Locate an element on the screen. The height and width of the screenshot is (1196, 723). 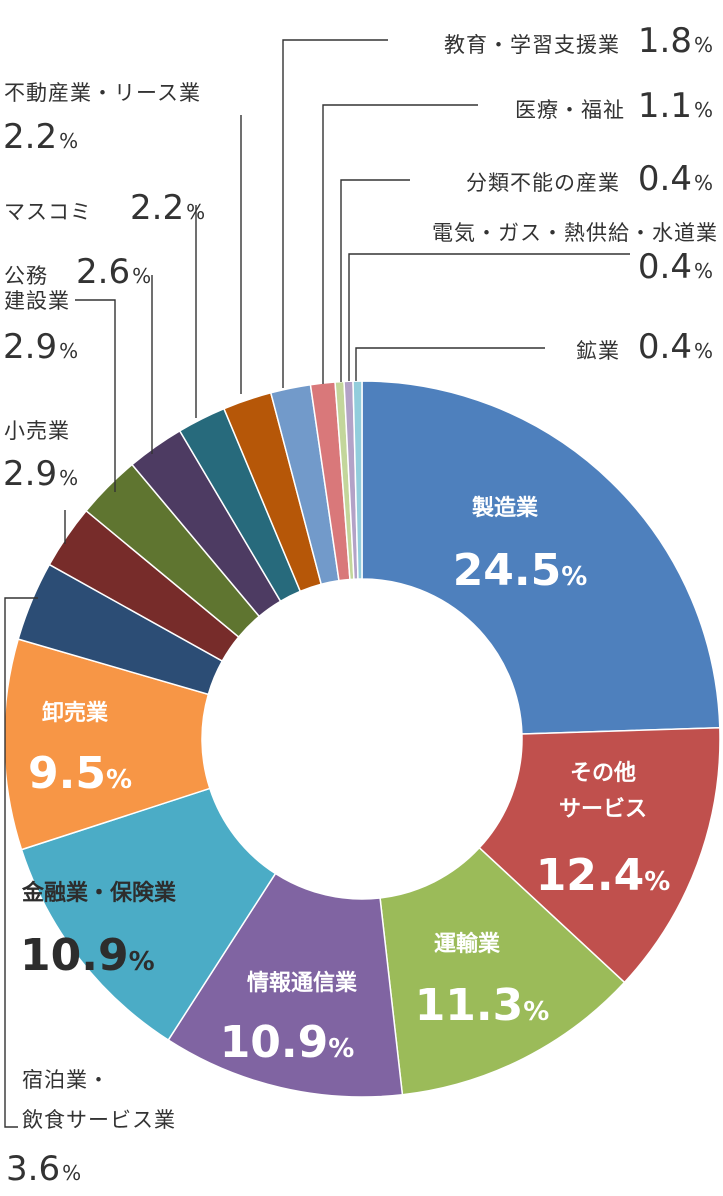
slice-教育-学習支援業-leader is located at coordinates (335, 213).